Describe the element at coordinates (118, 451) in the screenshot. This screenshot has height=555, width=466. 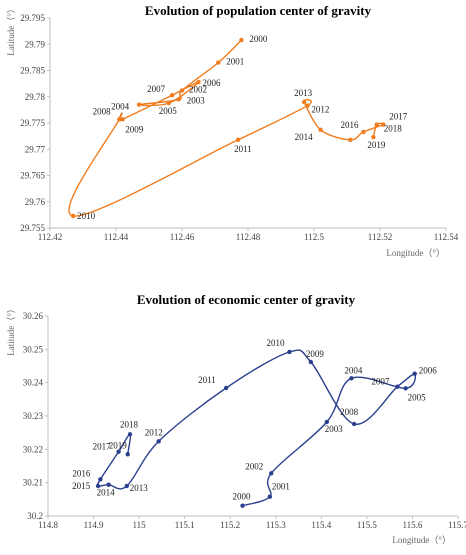
I see `data-point-2017` at that location.